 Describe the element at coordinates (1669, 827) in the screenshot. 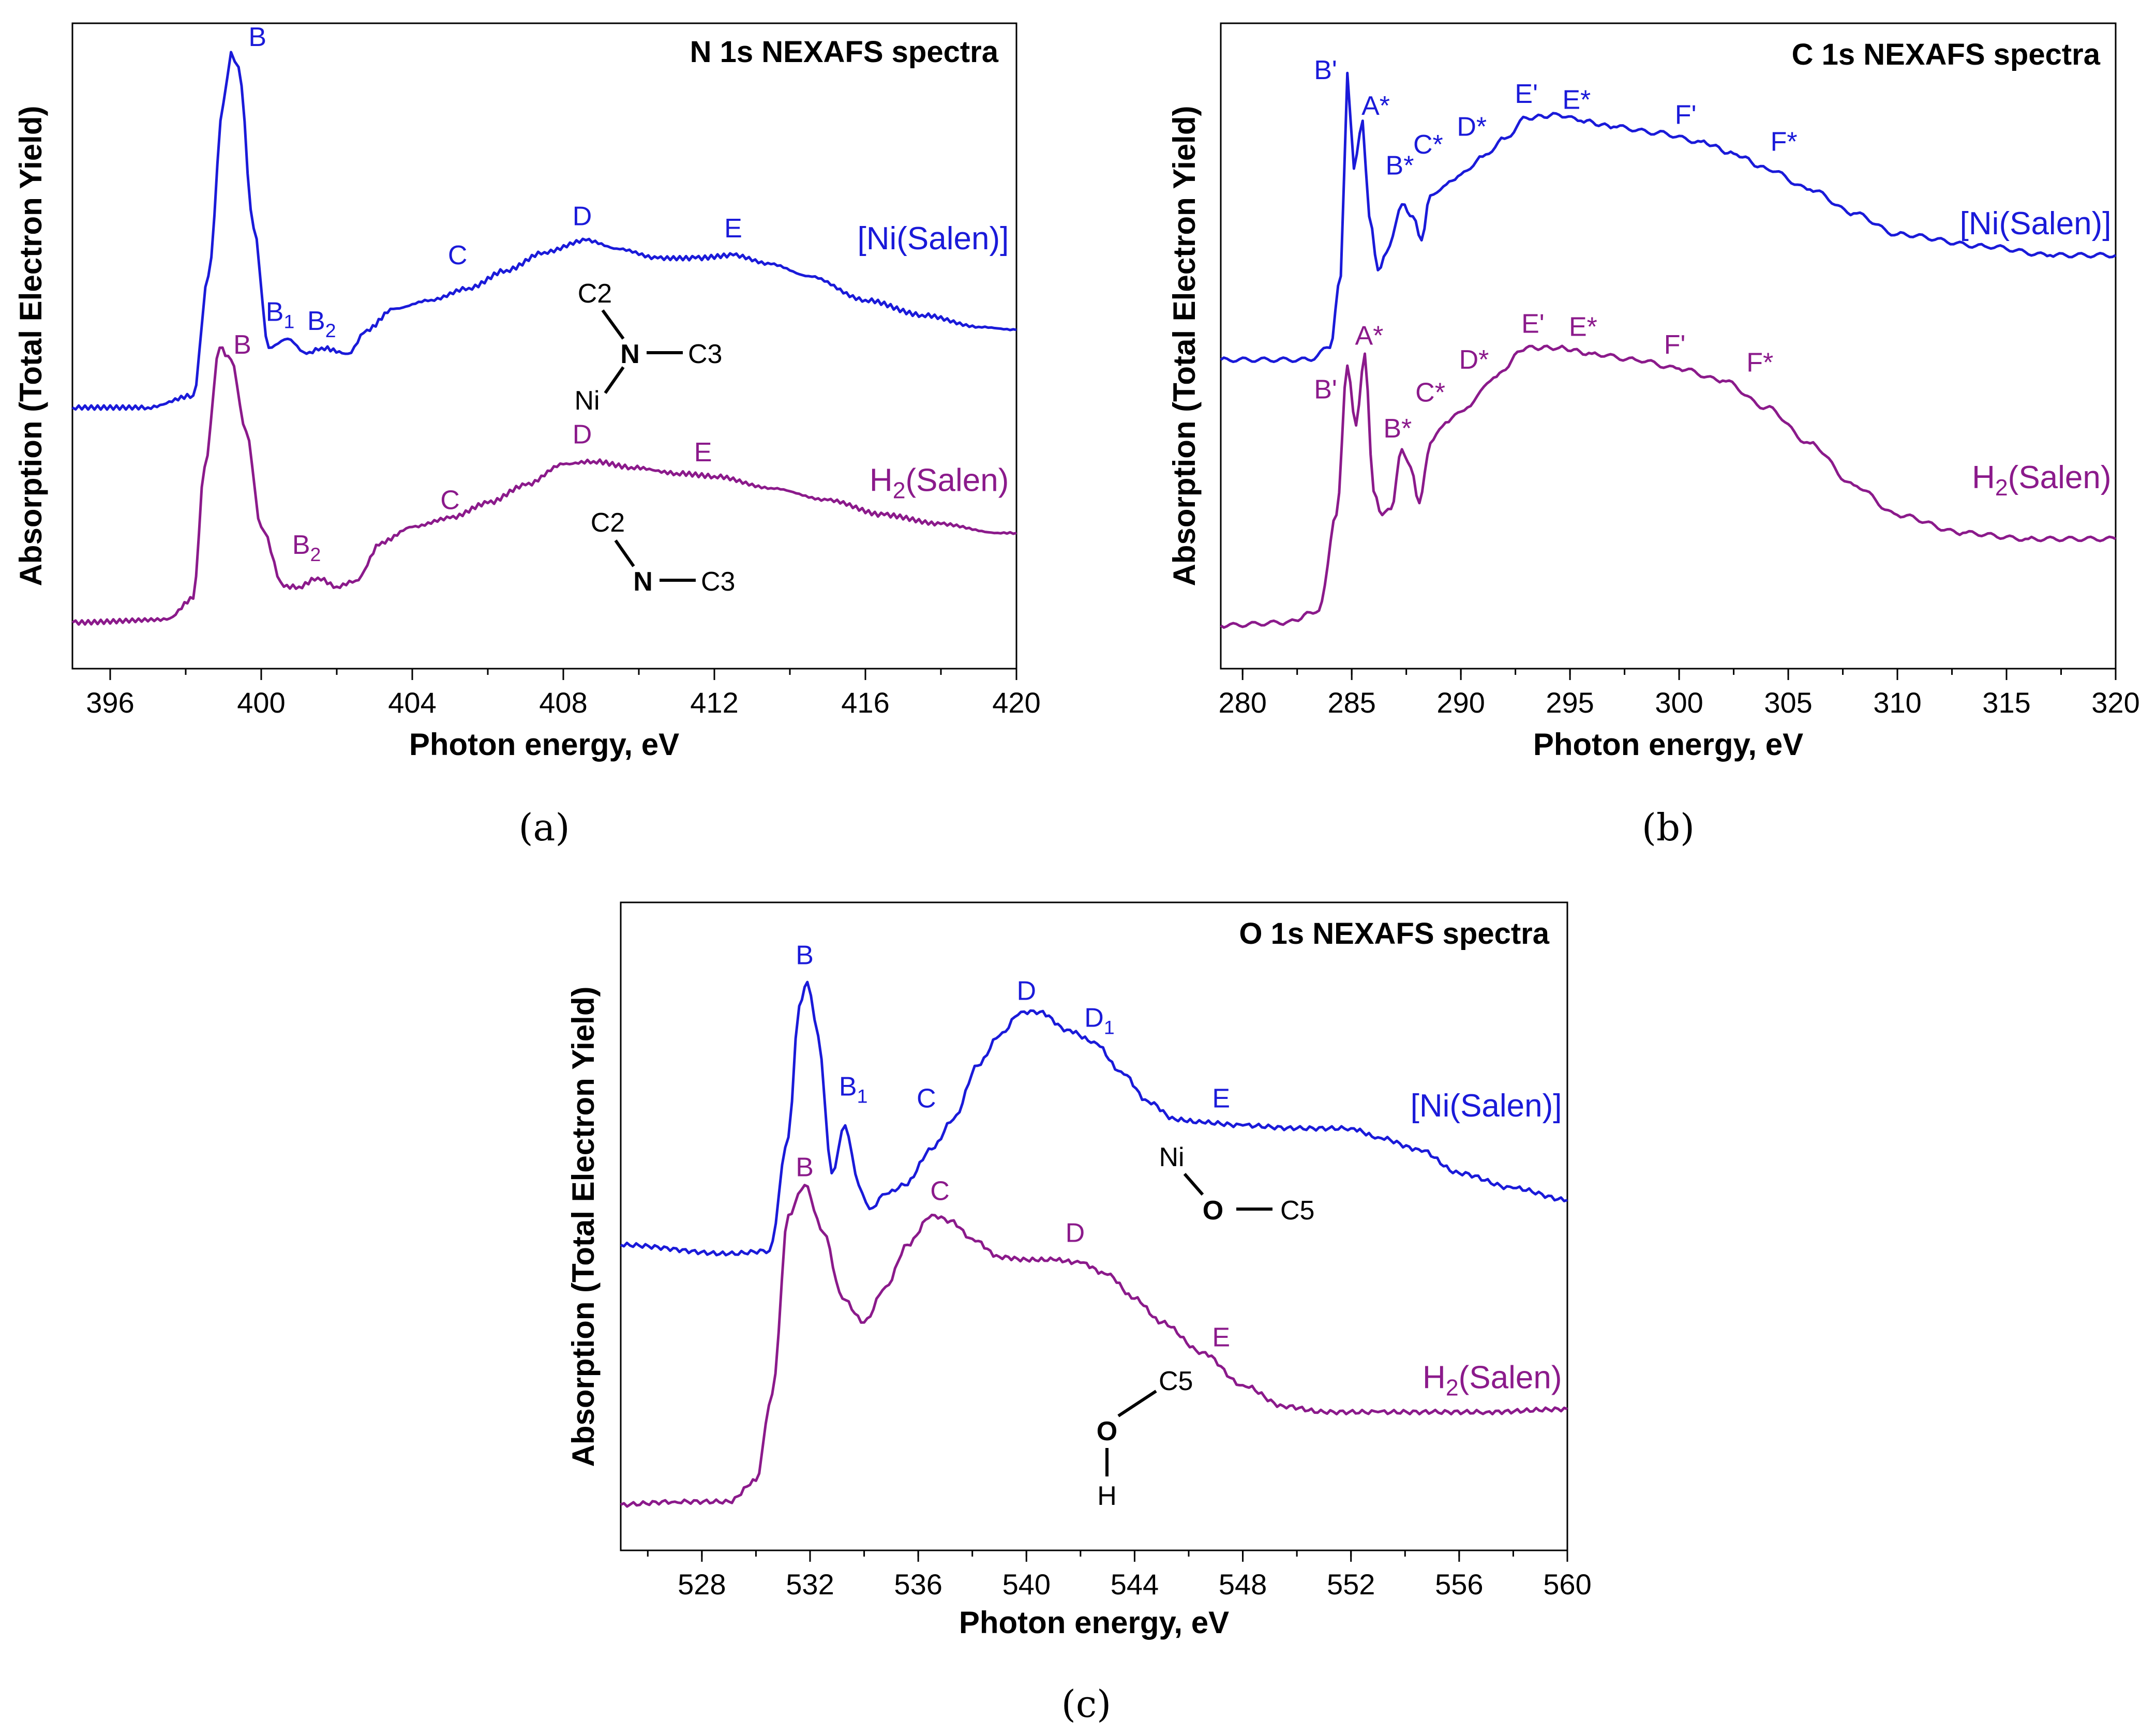

I see `panel-label: (b)` at that location.